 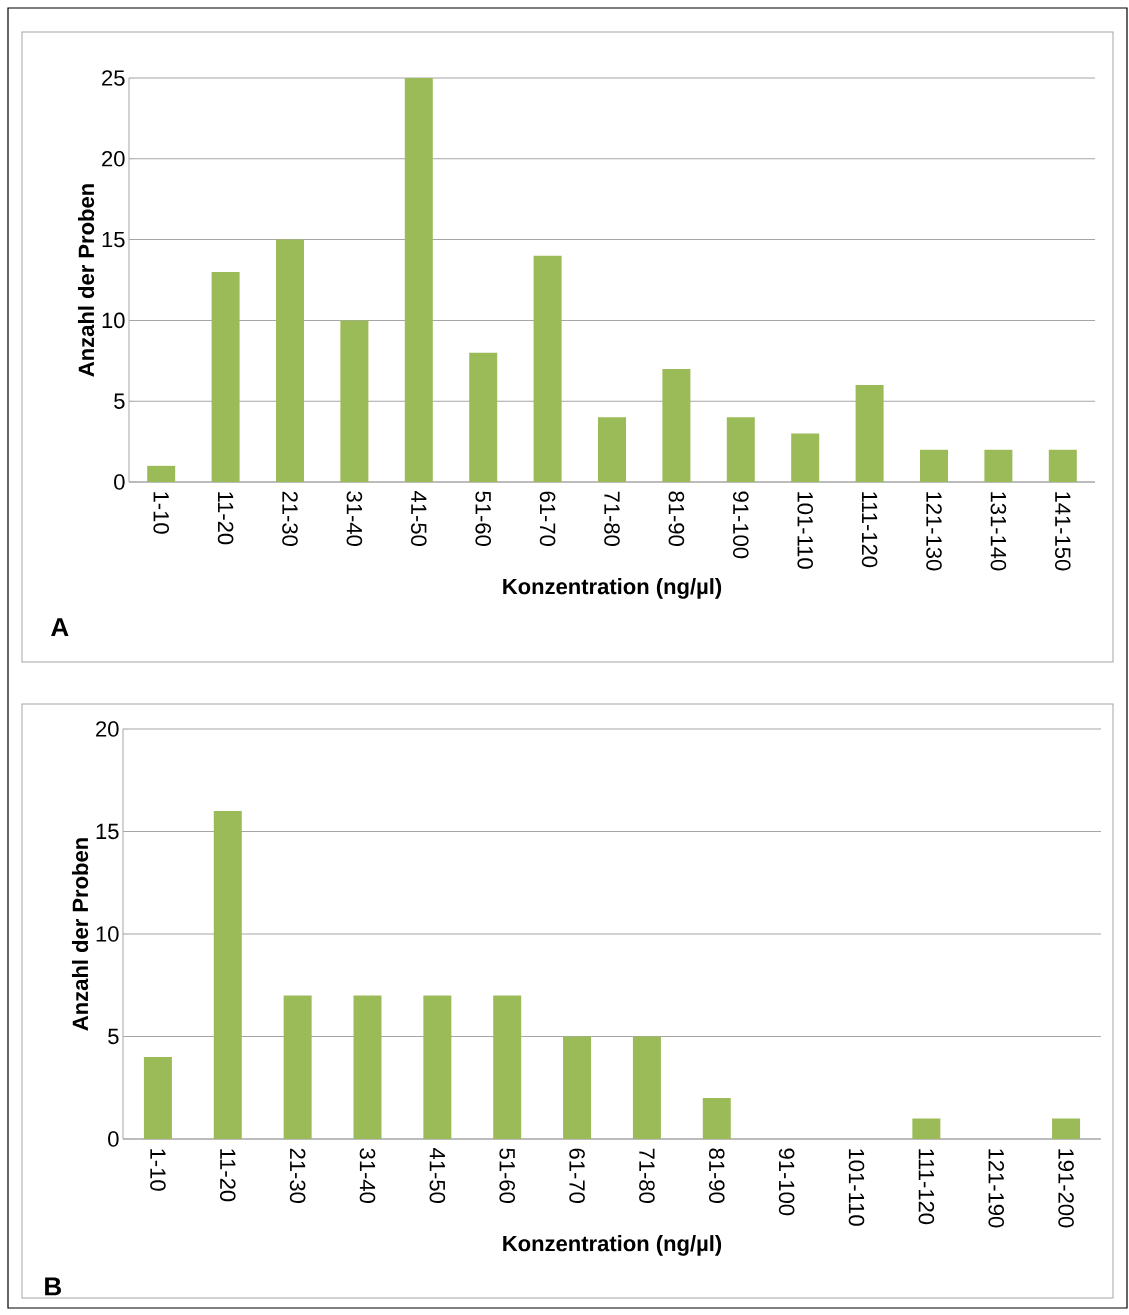 What do you see at coordinates (934, 531) in the screenshot?
I see `x-tick-label: 121-130` at bounding box center [934, 531].